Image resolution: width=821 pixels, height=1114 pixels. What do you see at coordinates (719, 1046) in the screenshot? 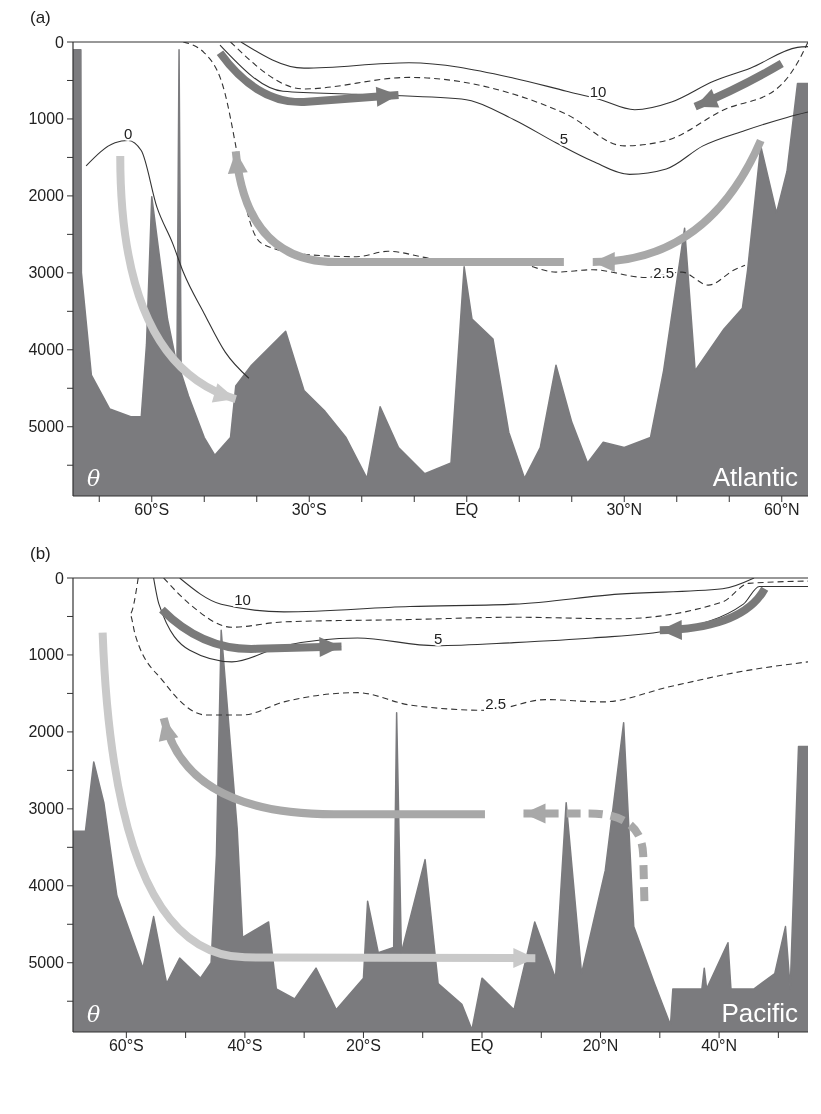
I see `x-tick-label: 40°N` at bounding box center [719, 1046].